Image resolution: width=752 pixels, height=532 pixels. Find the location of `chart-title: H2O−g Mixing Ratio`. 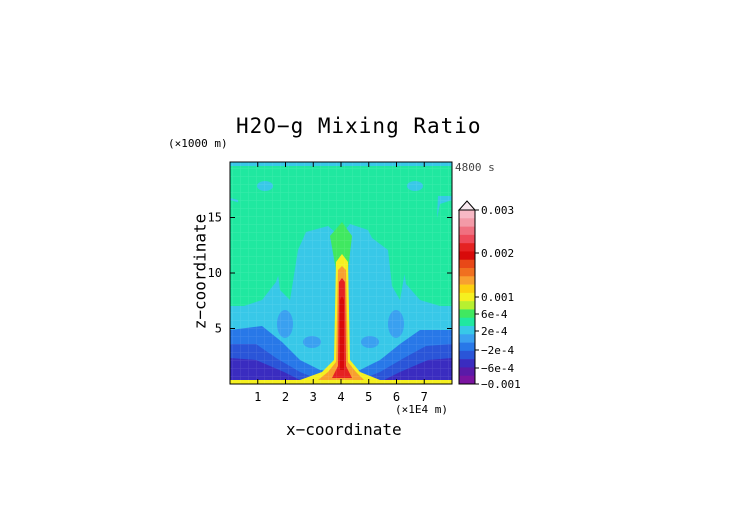

chart-title: H2O−g Mixing Ratio is located at coordinates (359, 126).